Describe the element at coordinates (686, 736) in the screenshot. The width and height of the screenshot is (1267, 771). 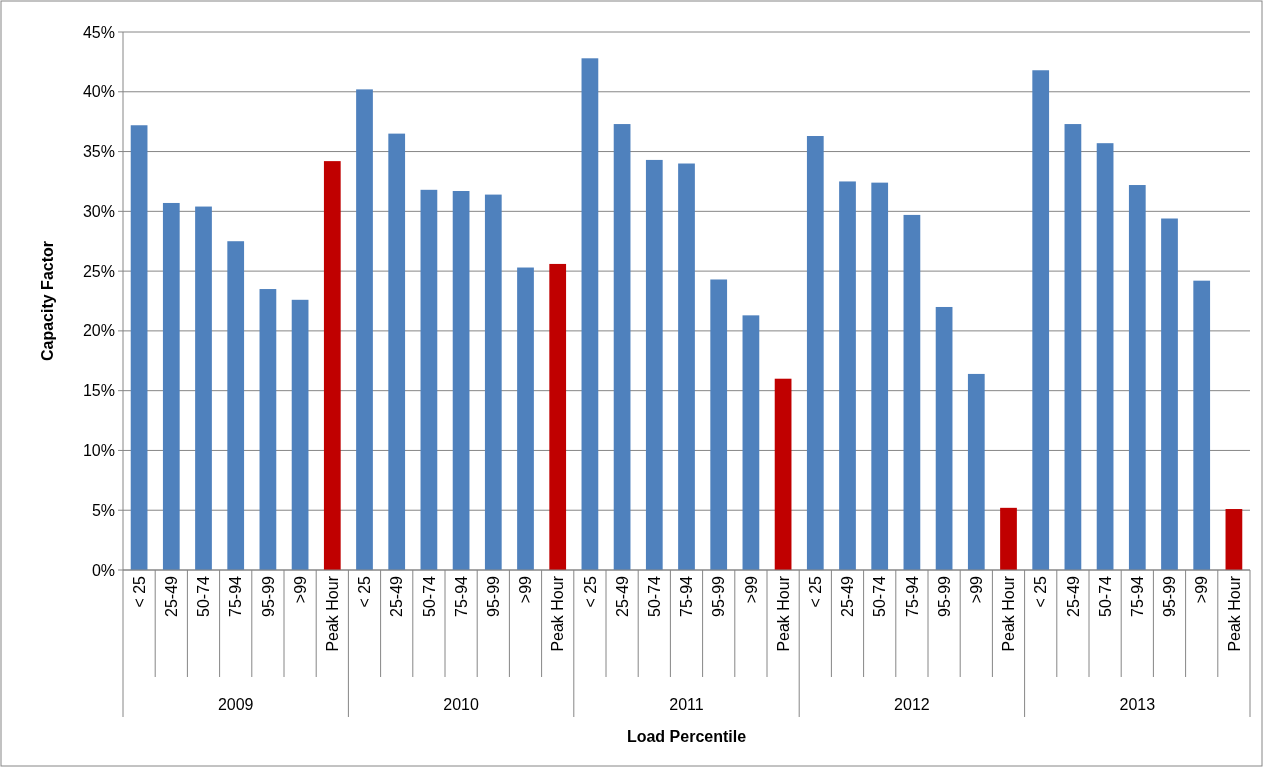
I see `x-axis-title: Load Percentile` at that location.